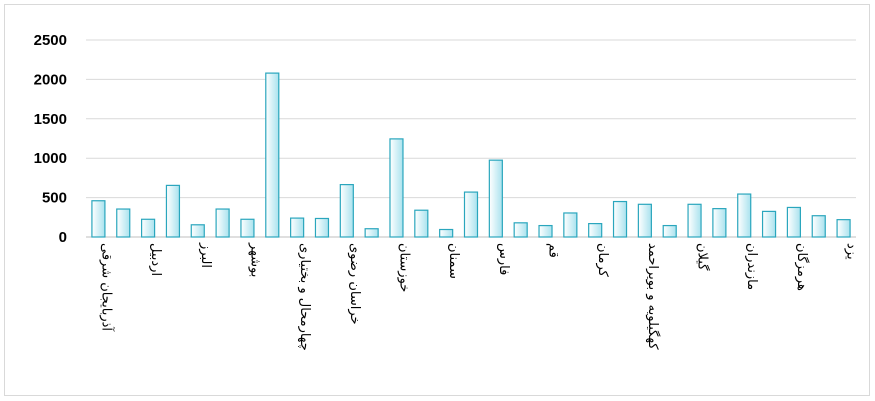 The width and height of the screenshot is (875, 401). Describe the element at coordinates (304, 297) in the screenshot. I see `x-tick-label: چهارمحال و بختیاری` at that location.